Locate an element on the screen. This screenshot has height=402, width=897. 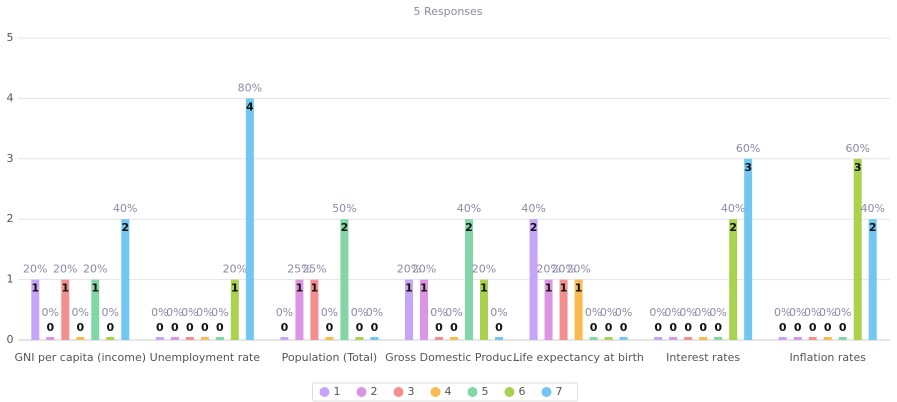
y-tick-label: 5 is located at coordinates (10, 37).